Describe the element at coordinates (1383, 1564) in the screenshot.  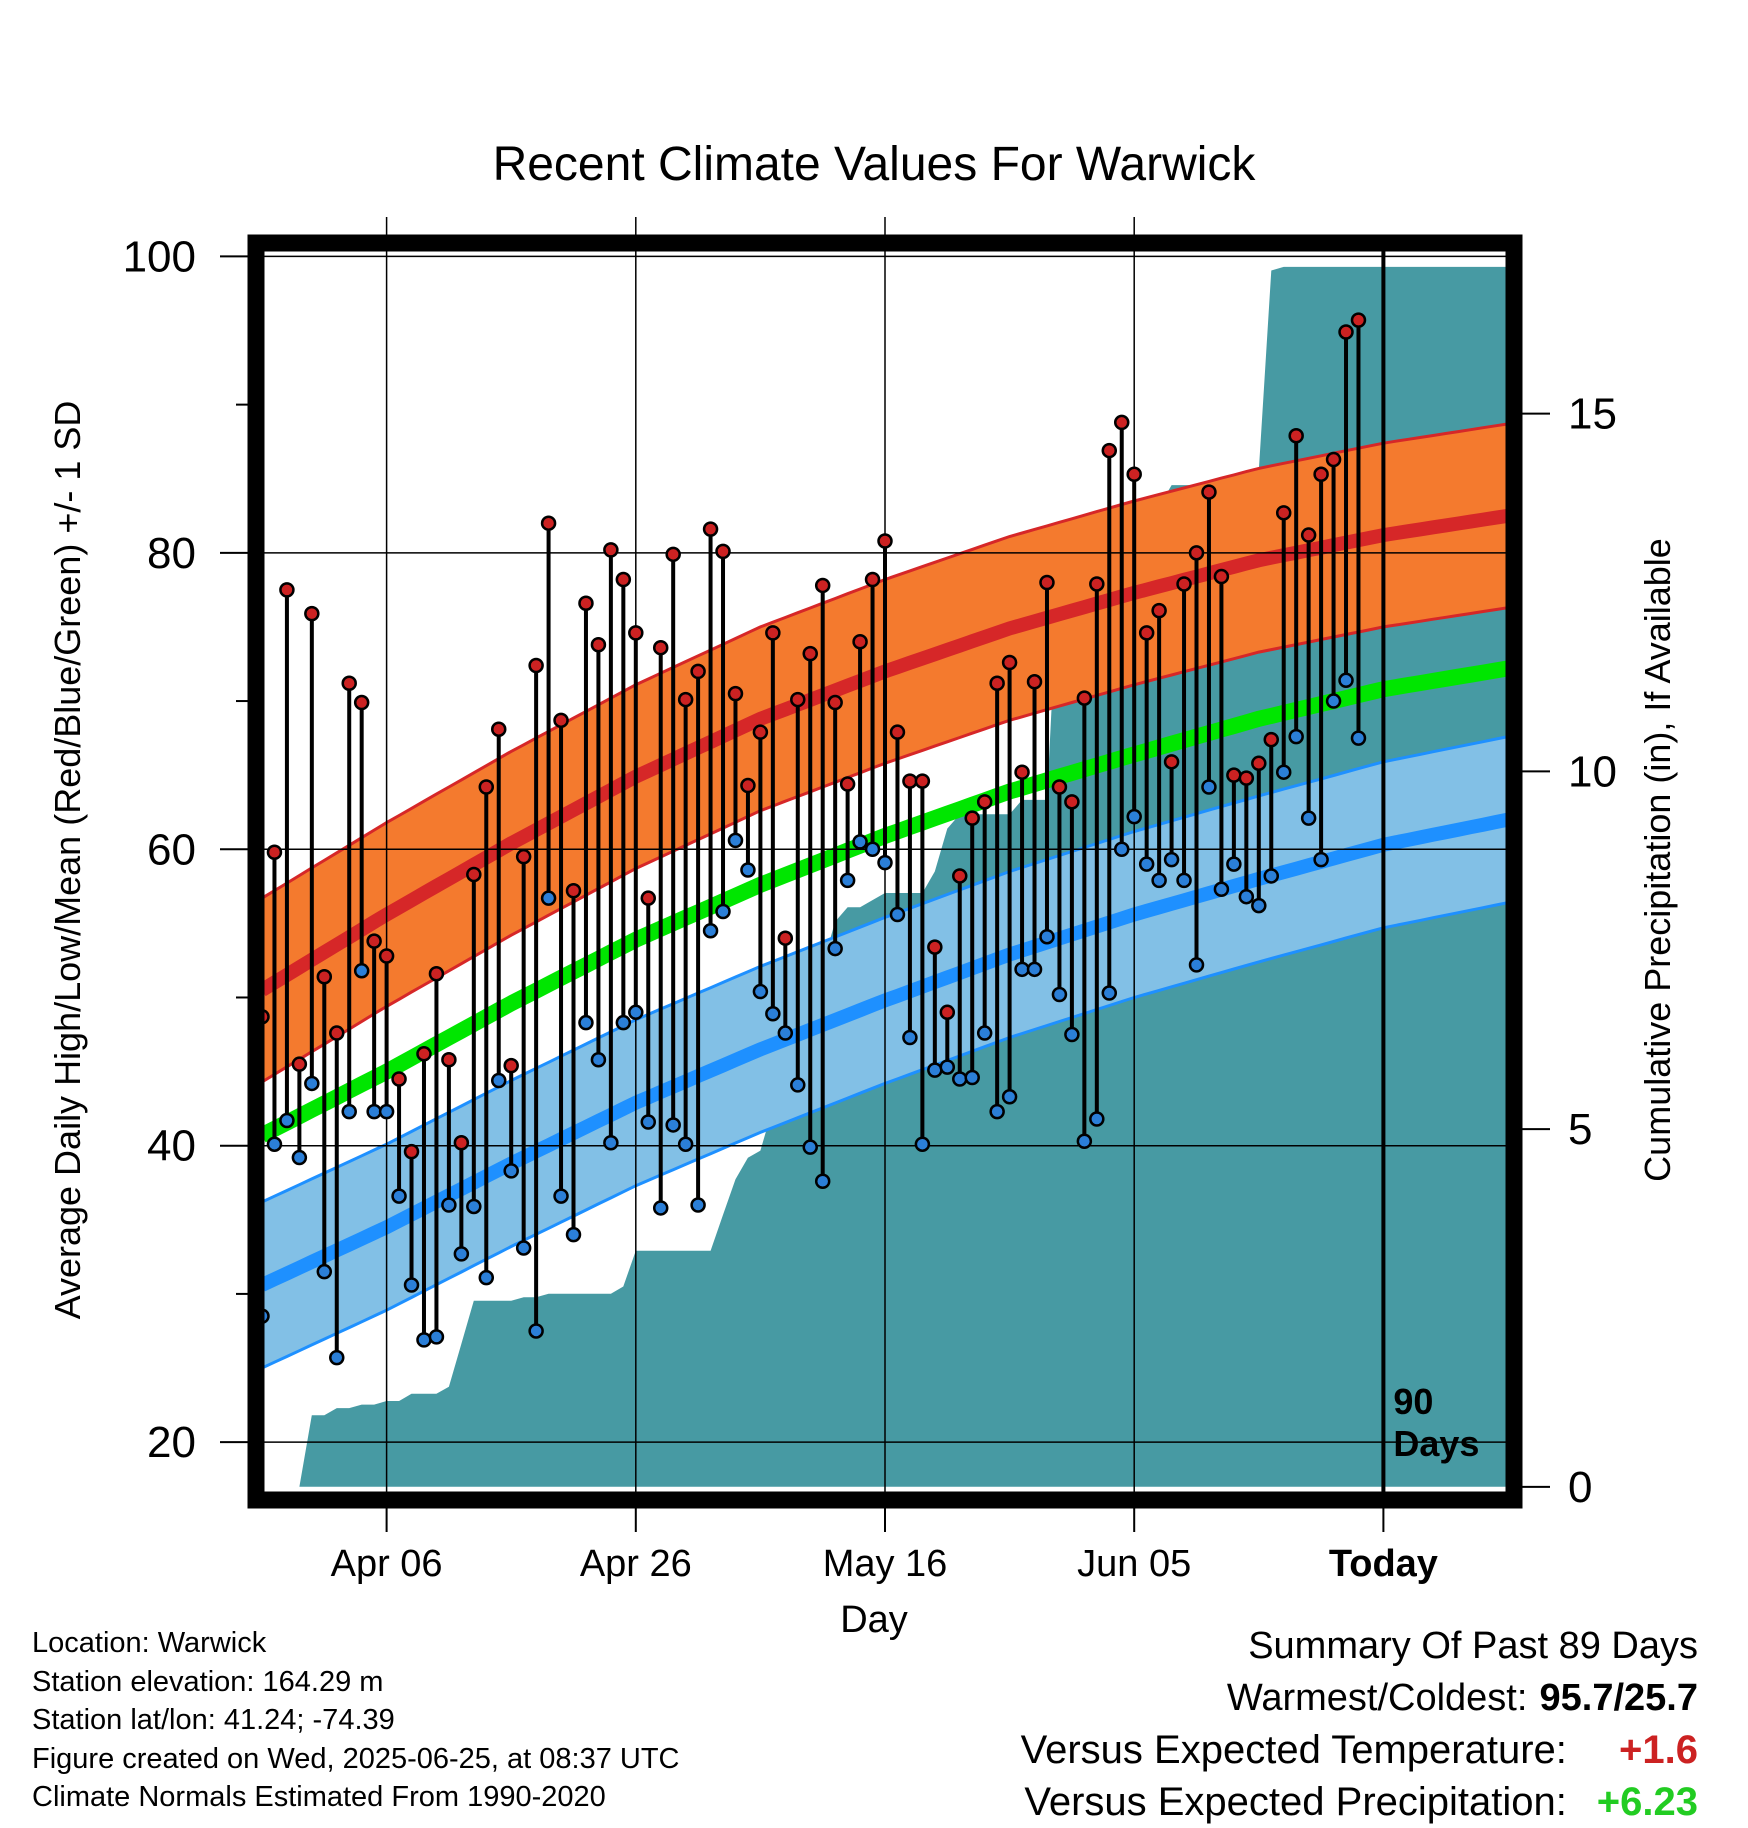
I see `x-tick-label: Today` at that location.